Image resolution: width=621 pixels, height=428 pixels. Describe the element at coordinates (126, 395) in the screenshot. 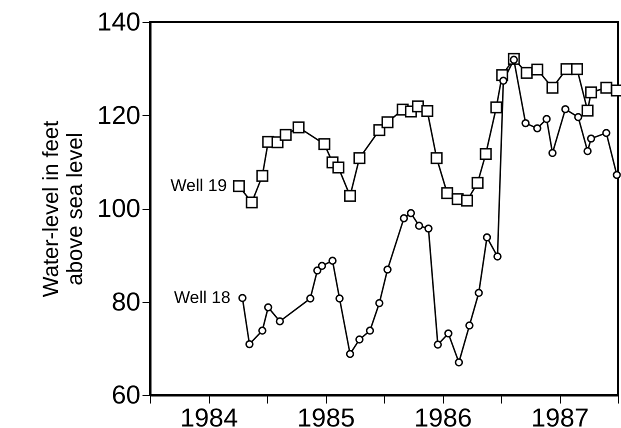

I see `y-tick-label: 60` at that location.